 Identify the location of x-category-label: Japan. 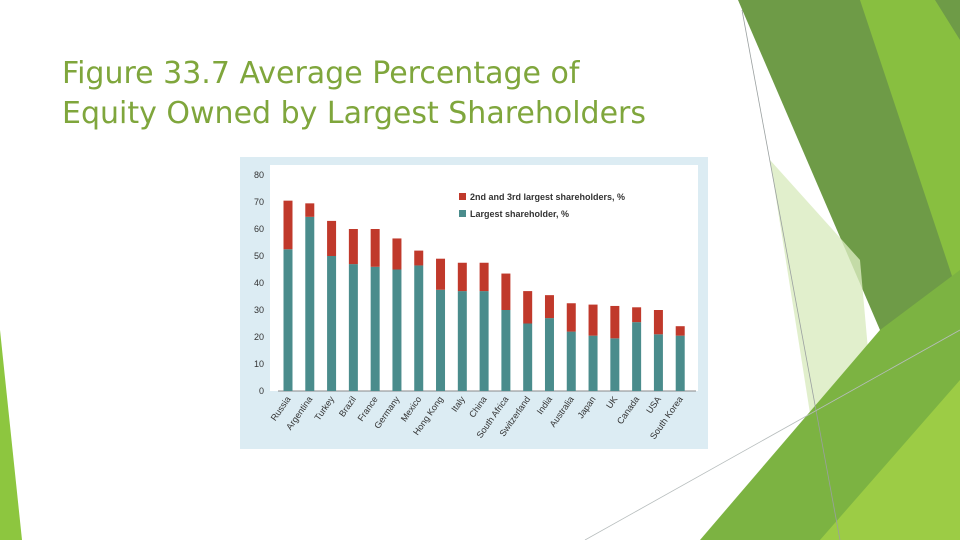
(586, 407).